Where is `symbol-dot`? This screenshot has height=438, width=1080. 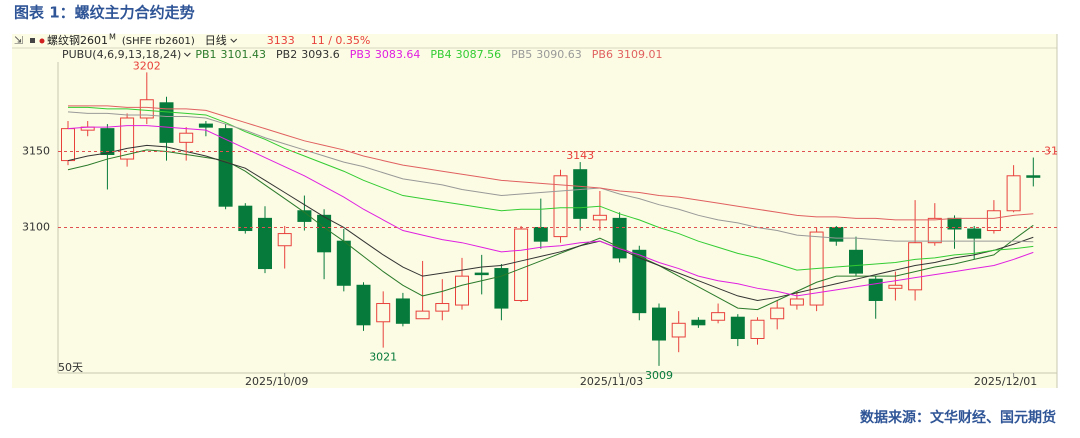 symbol-dot is located at coordinates (42, 41).